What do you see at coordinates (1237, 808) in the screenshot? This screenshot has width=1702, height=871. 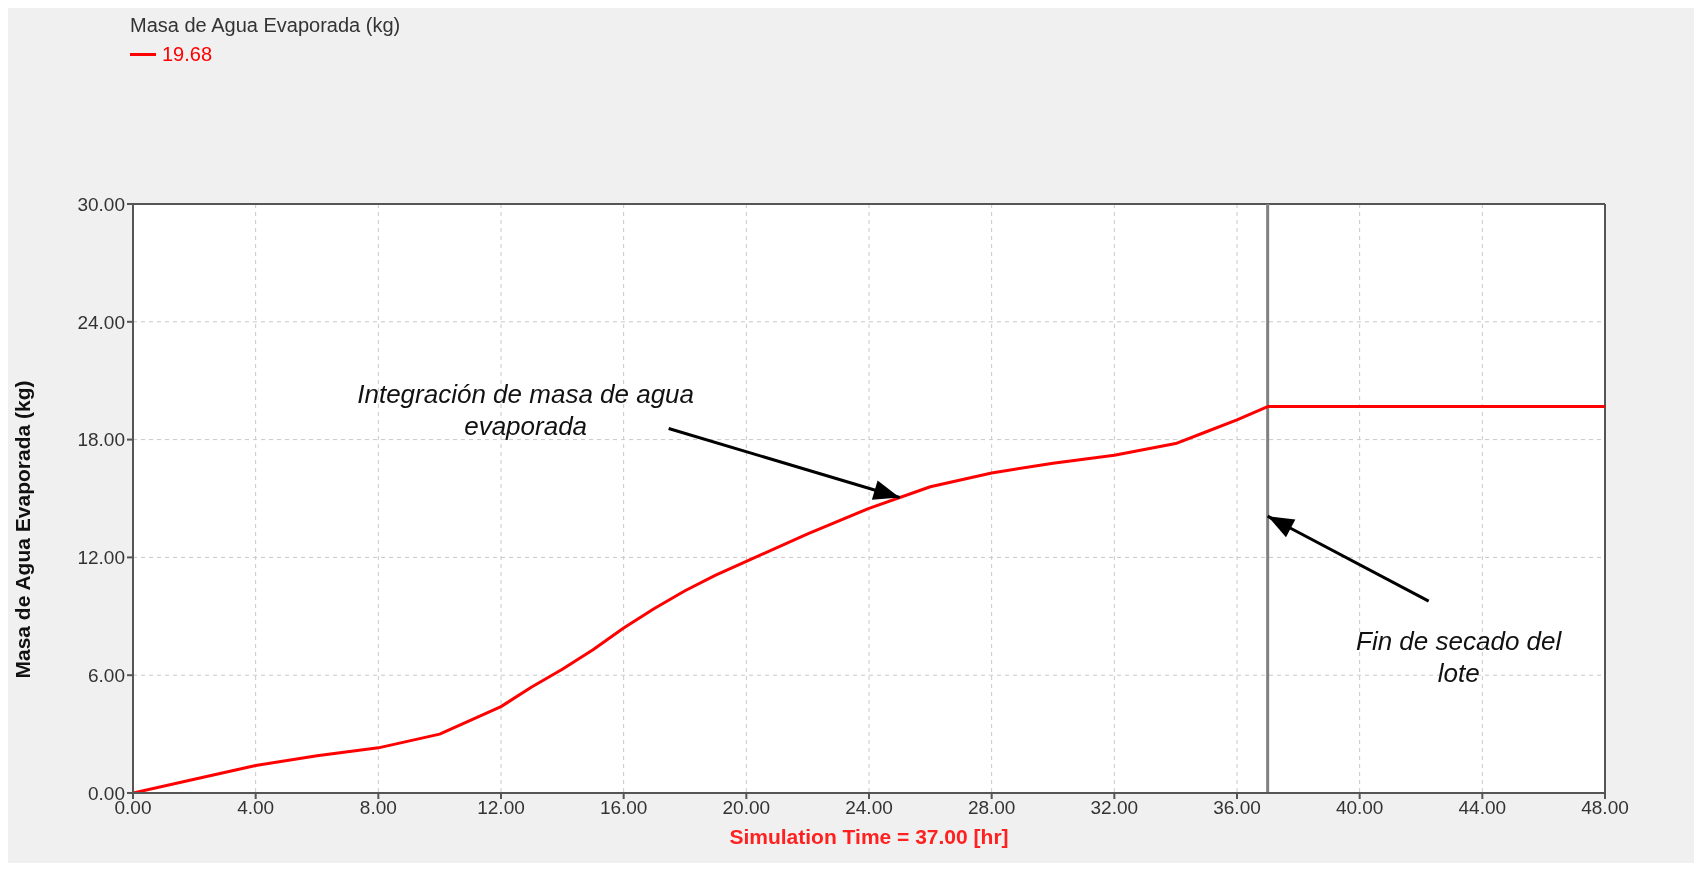 I see `x-tick-label: 36.00` at bounding box center [1237, 808].